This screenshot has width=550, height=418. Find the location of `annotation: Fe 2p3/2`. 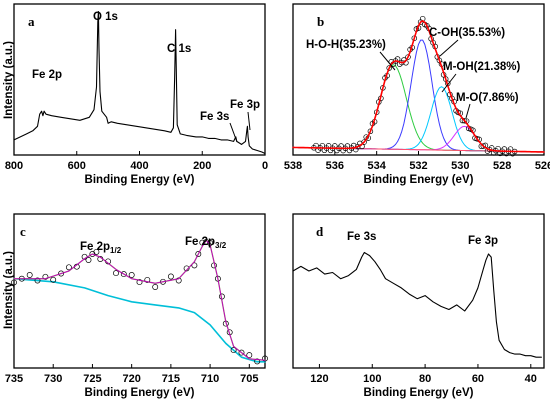

annotation: Fe 2p3/2 is located at coordinates (206, 243).